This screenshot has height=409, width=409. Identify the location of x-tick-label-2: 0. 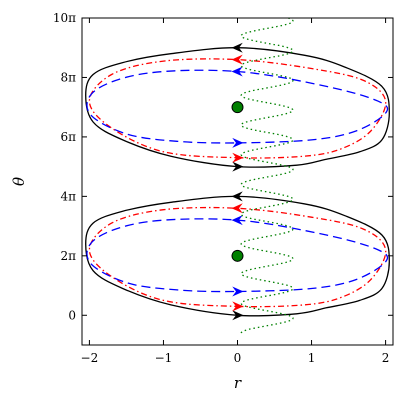
(238, 358).